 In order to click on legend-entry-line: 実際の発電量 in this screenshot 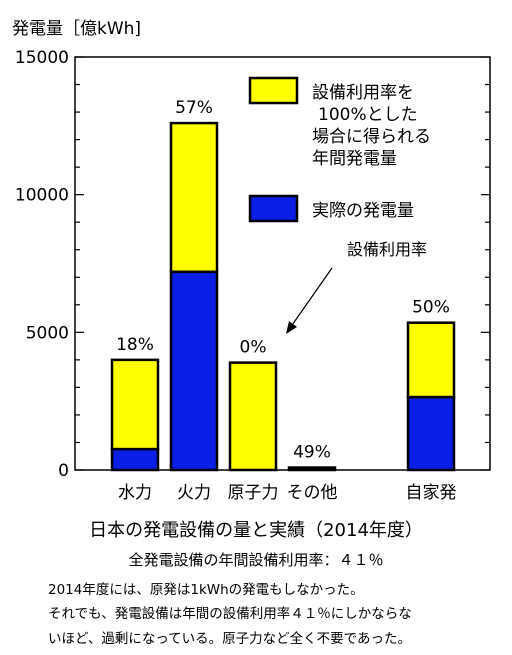, I will do `click(363, 211)`.